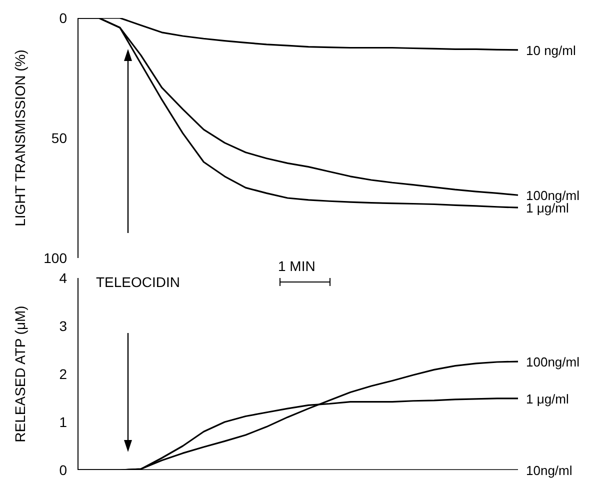  I want to click on y-tick-label: 100, so click(56, 258).